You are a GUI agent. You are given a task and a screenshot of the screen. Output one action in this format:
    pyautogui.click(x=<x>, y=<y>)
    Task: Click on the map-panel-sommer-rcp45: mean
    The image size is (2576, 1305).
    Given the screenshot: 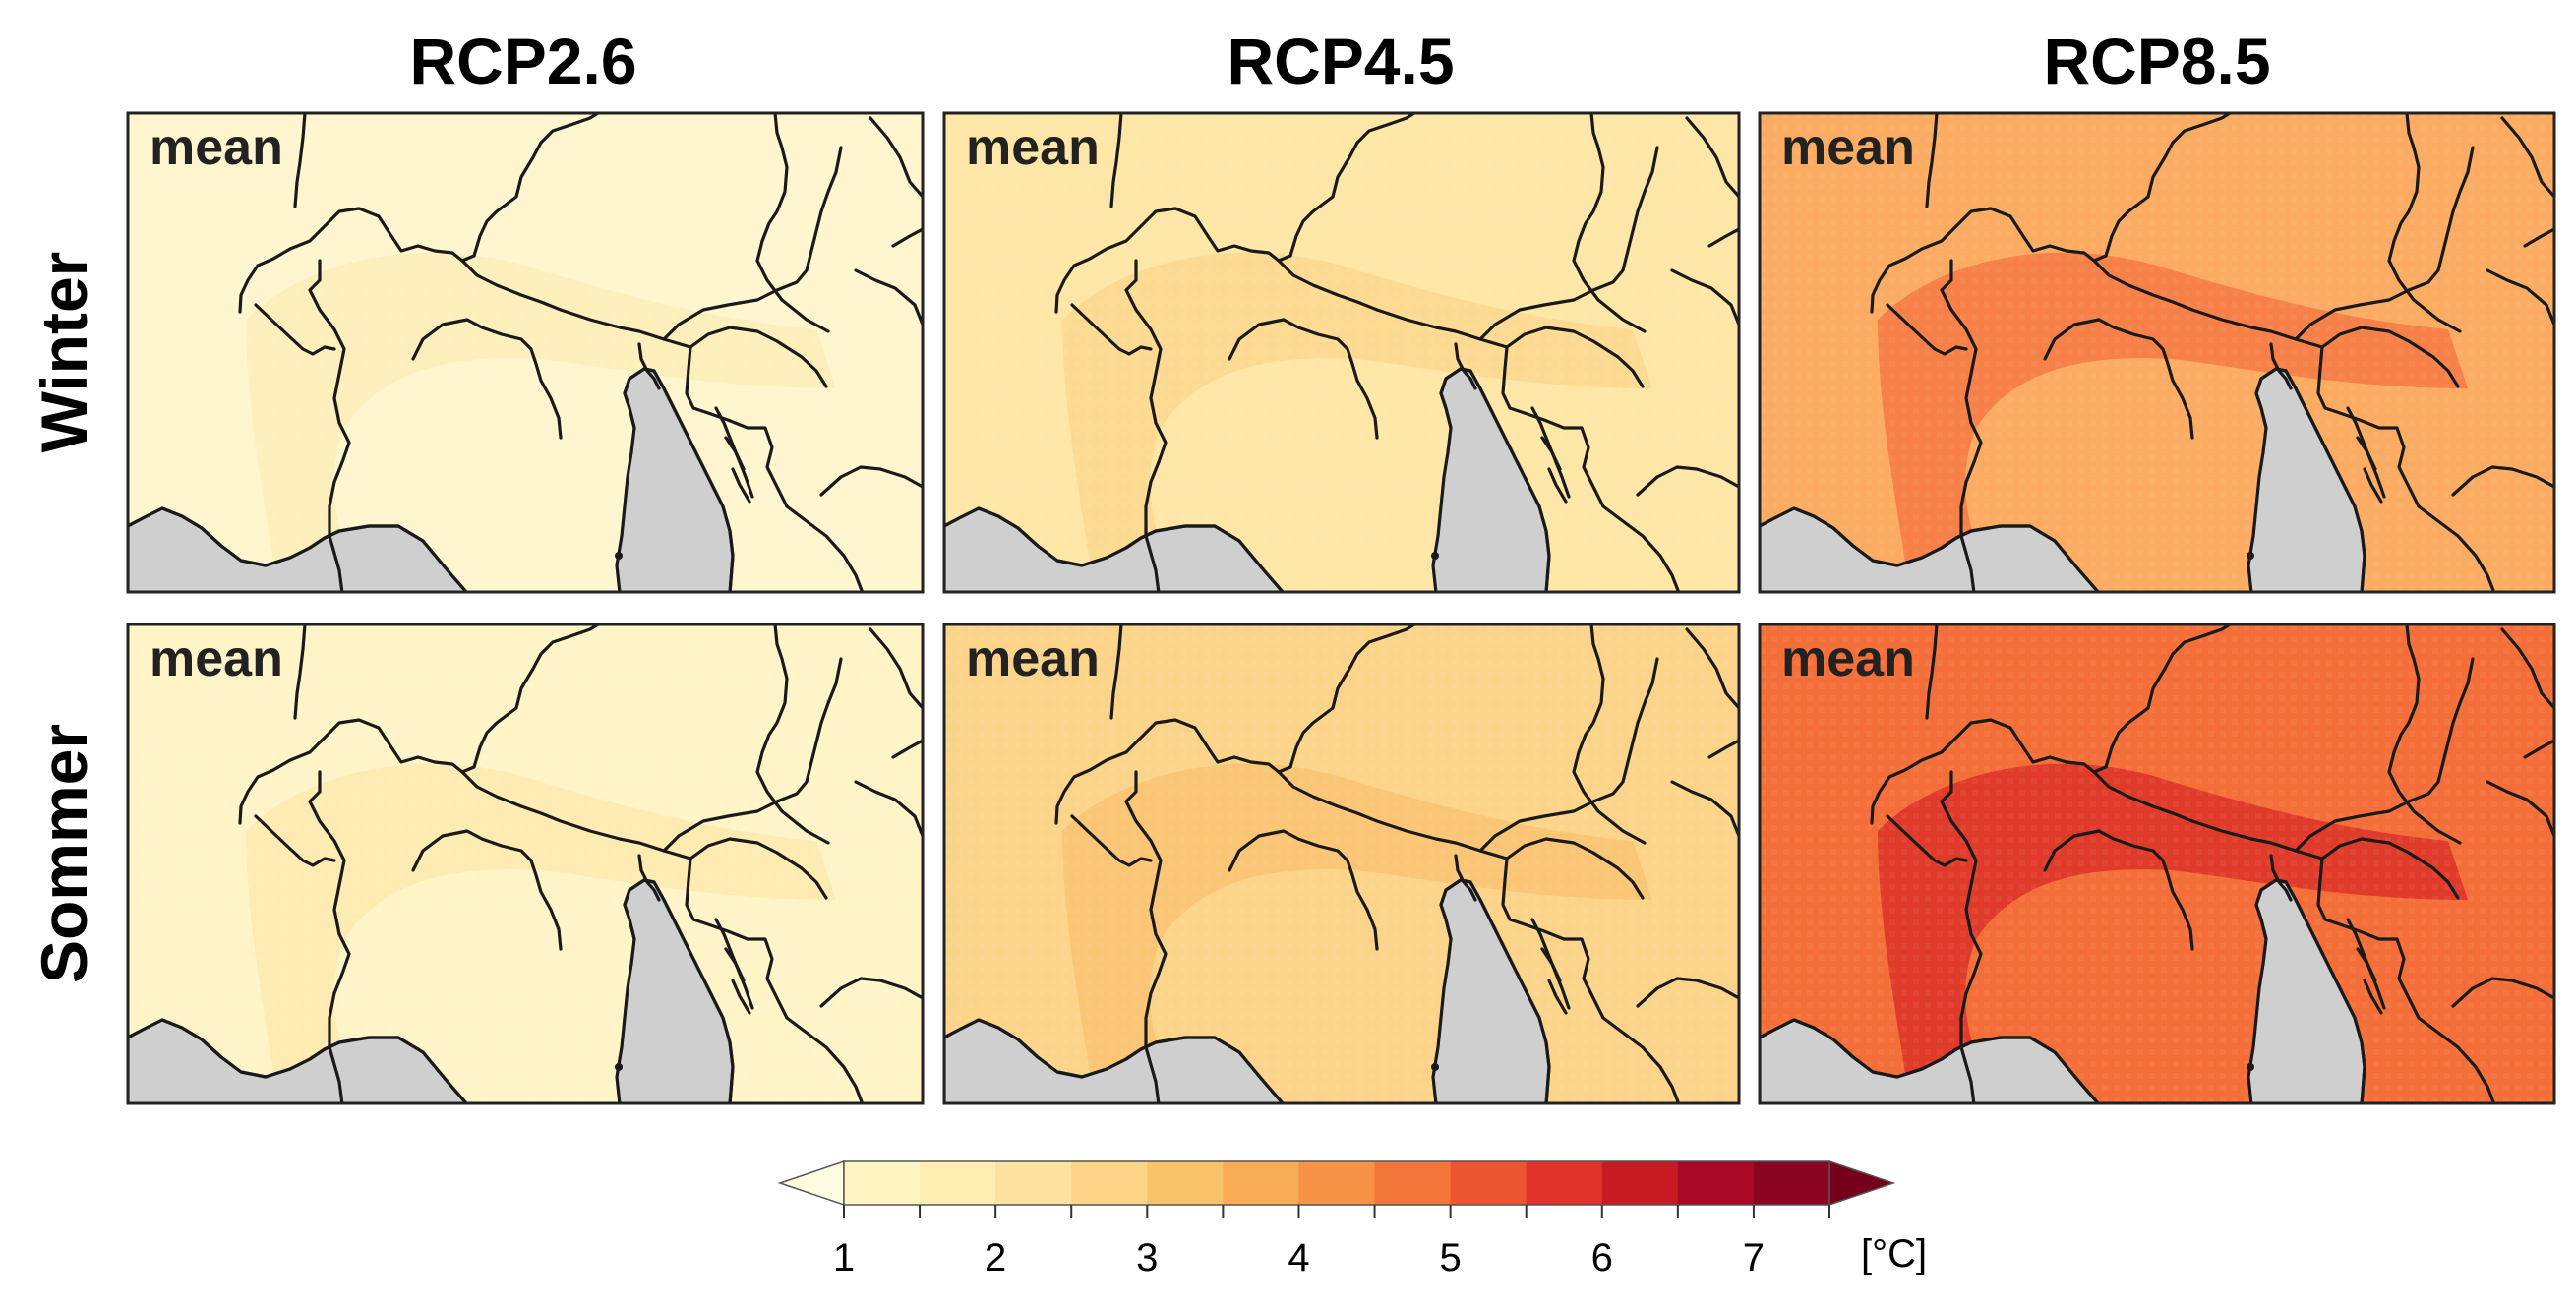 What is the action you would take?
    pyautogui.click(x=1342, y=864)
    